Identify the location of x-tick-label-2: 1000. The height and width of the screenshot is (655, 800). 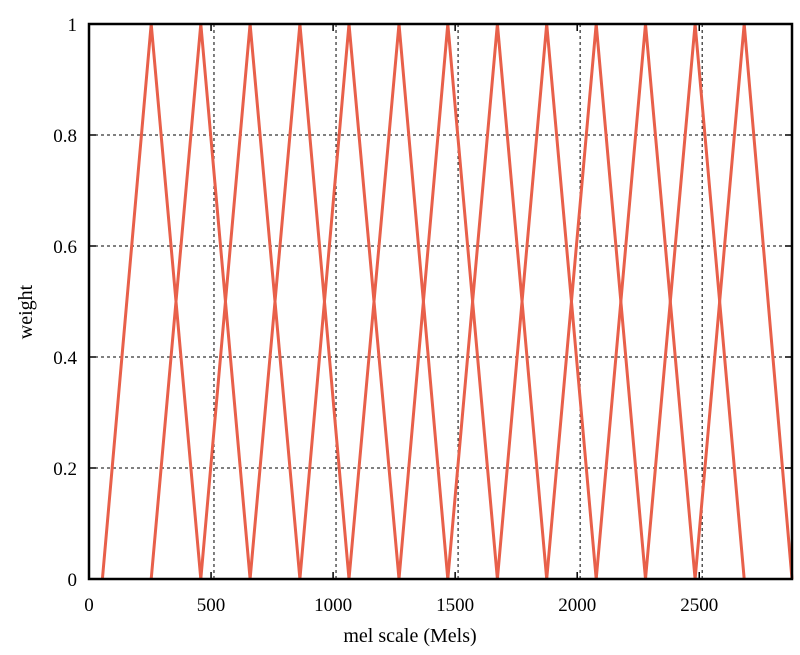
(333, 605).